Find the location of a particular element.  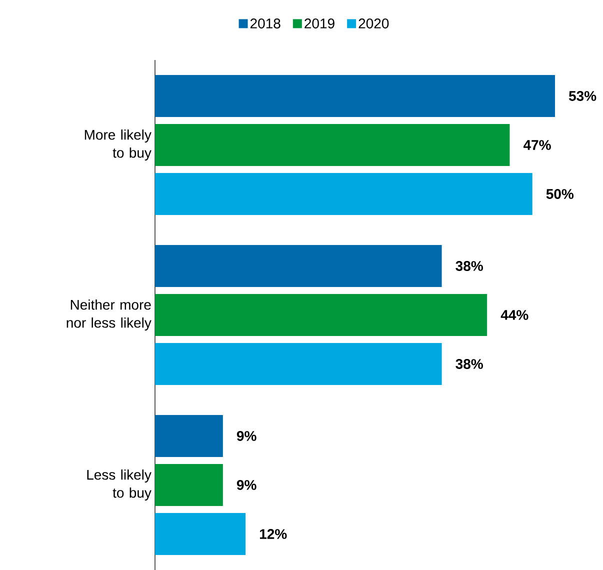

y-tick-label: Neither more nor less likely is located at coordinates (109, 315).